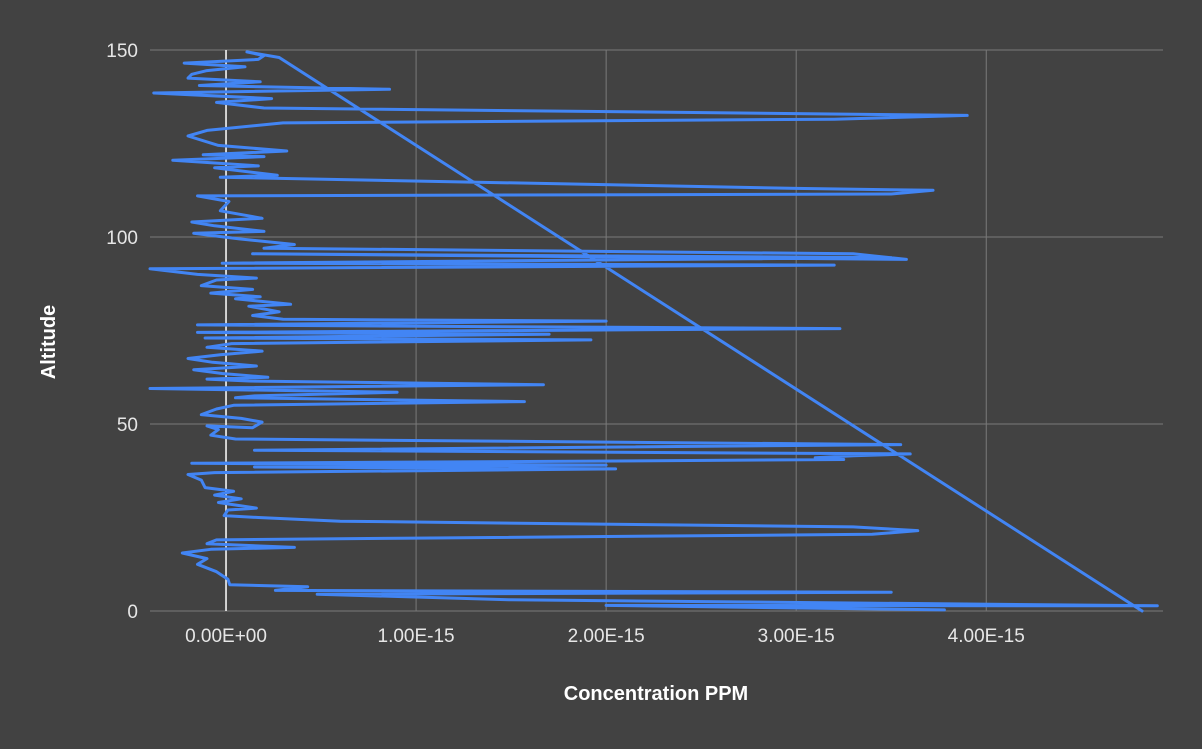 The width and height of the screenshot is (1202, 749). Describe the element at coordinates (132, 612) in the screenshot. I see `y-tick-label: 0` at that location.